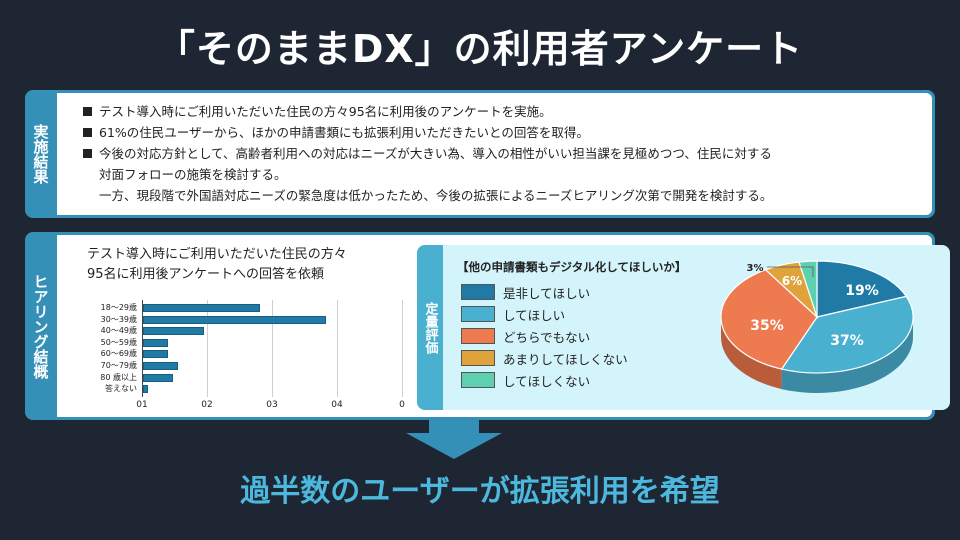  I want to click on bullet-item: テスト導入時にご利用いただいた住民の方々95名に利用後のアンケートを実施。, so click(507, 111).